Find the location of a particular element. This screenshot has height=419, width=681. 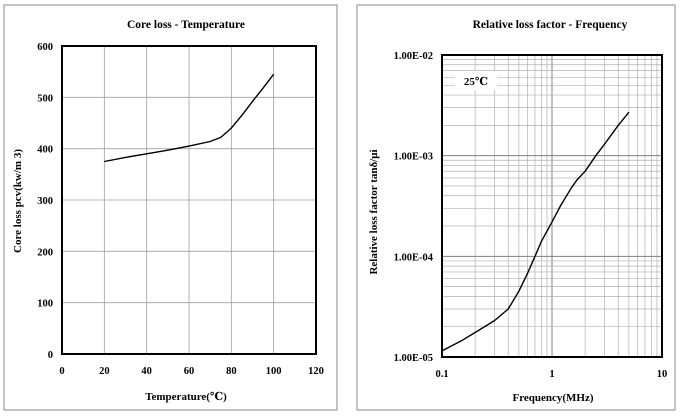

loss-factor-y-tick-label: 1.00E-04 is located at coordinates (414, 257).